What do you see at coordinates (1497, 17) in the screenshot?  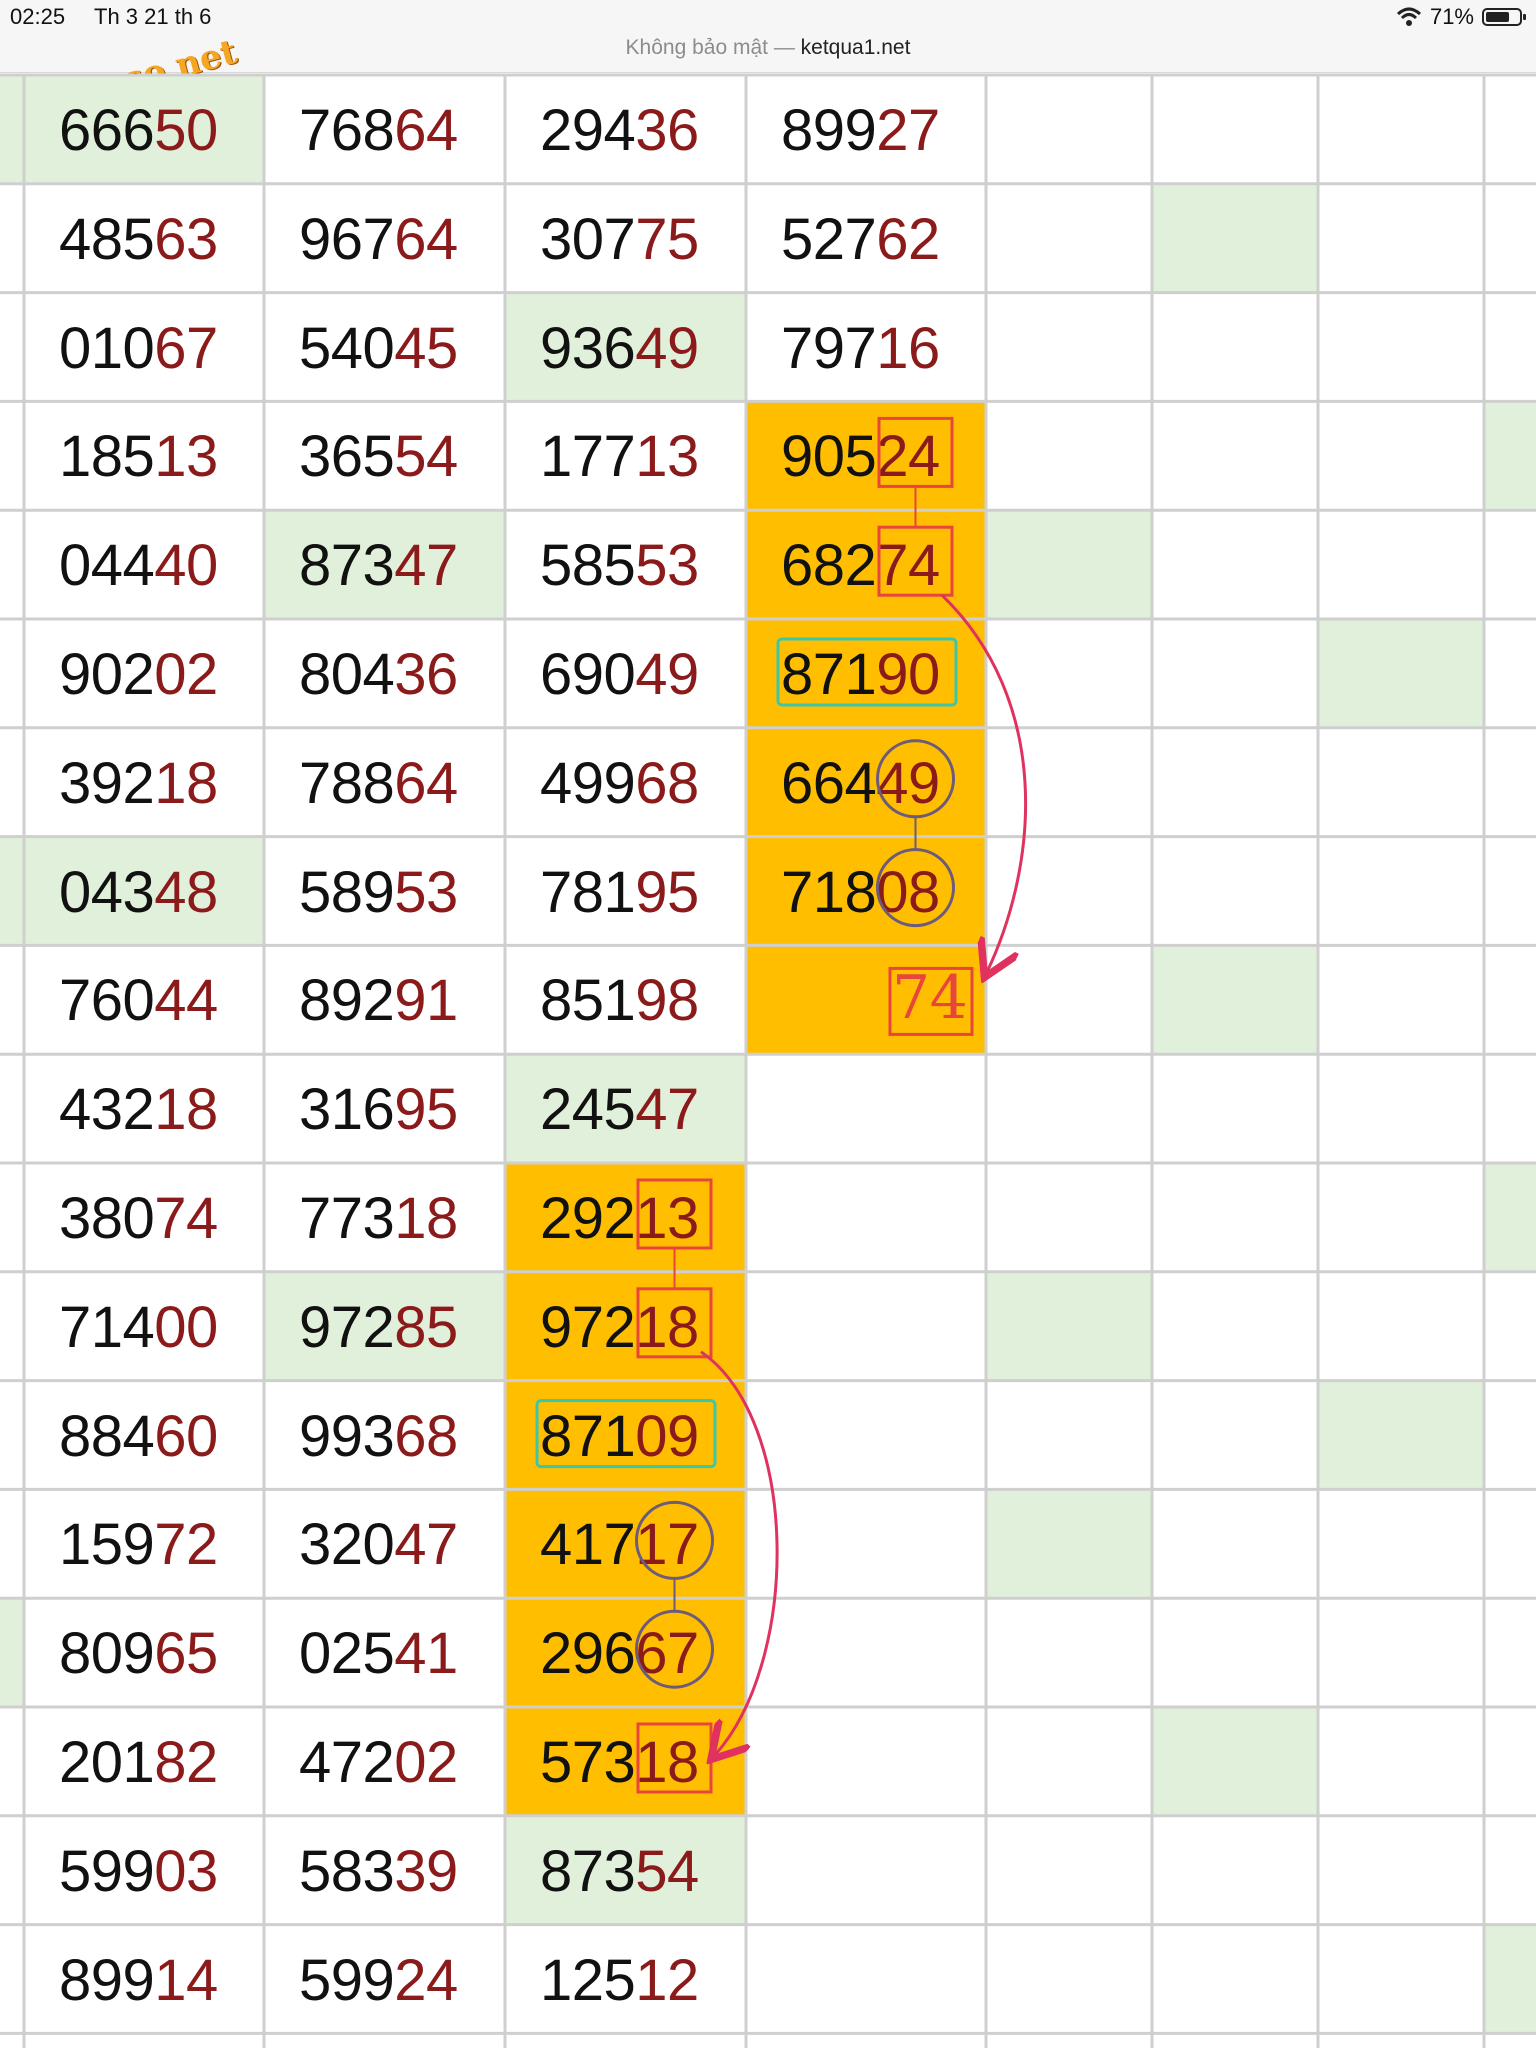 I see `battery-fill` at bounding box center [1497, 17].